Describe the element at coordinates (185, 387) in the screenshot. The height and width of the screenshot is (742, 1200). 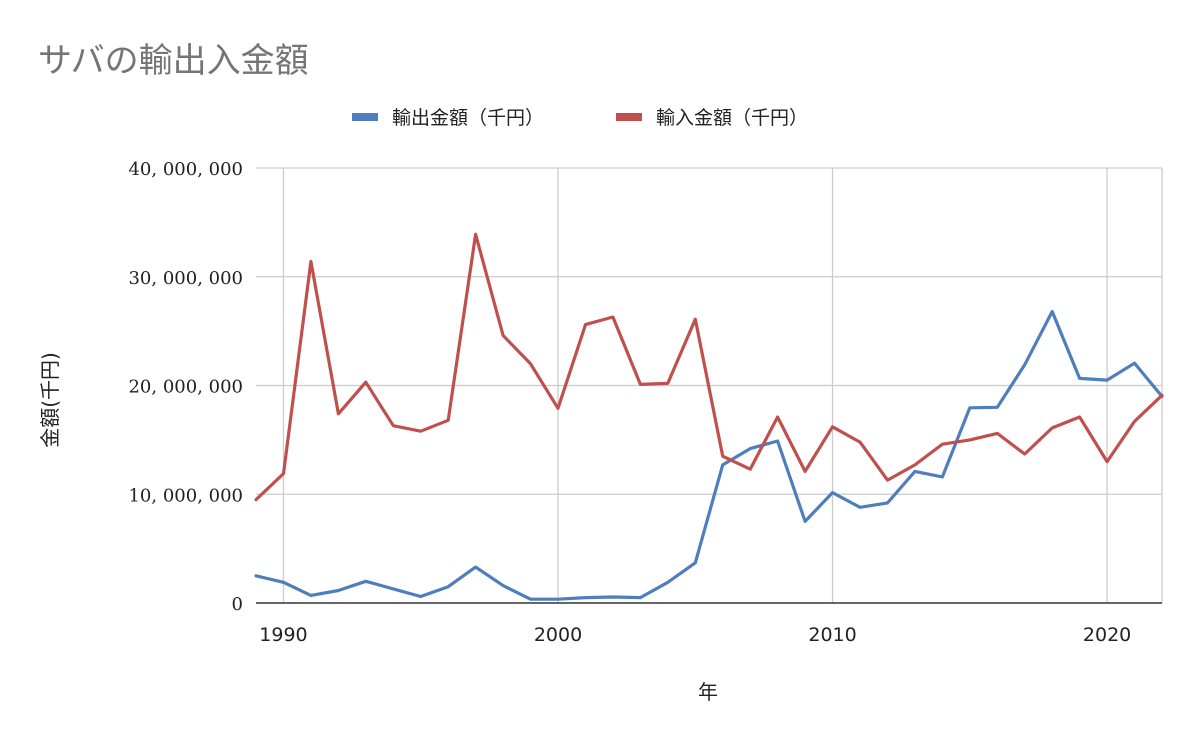
I see `y-tick-label: 20, 000, 000` at that location.